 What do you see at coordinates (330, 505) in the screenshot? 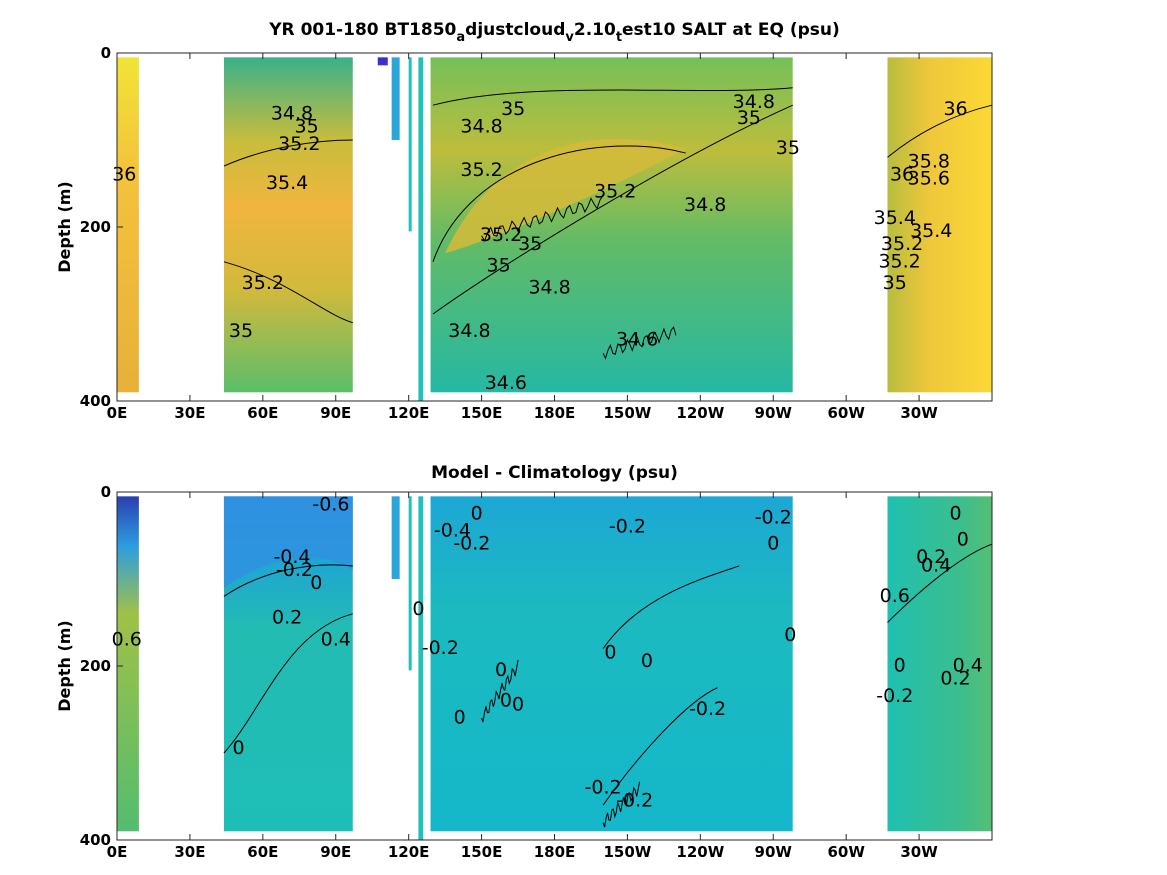
I see `contour-label: -0.6` at bounding box center [330, 505].